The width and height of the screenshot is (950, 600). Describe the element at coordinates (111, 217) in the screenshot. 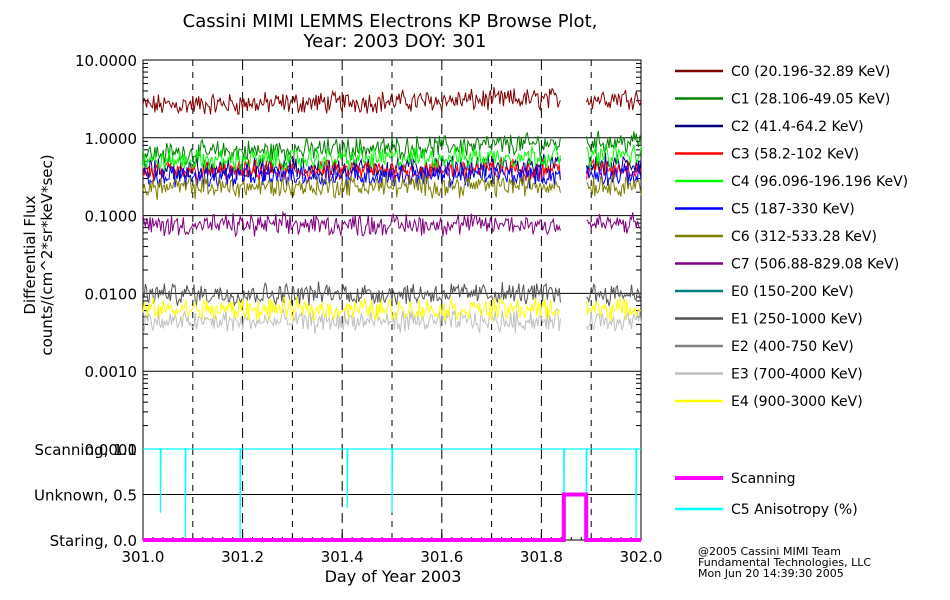

I see `flux-y-tick-label: 0.1000` at that location.